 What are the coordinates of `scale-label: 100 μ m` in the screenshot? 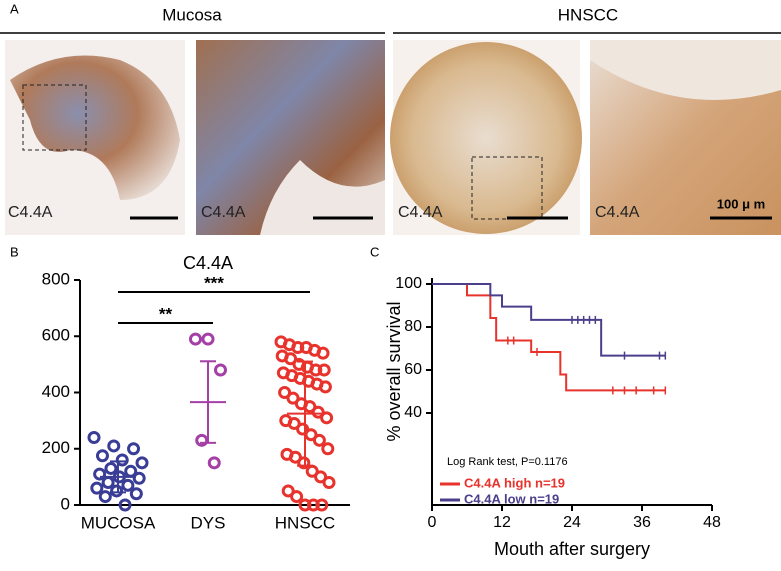 It's located at (741, 203).